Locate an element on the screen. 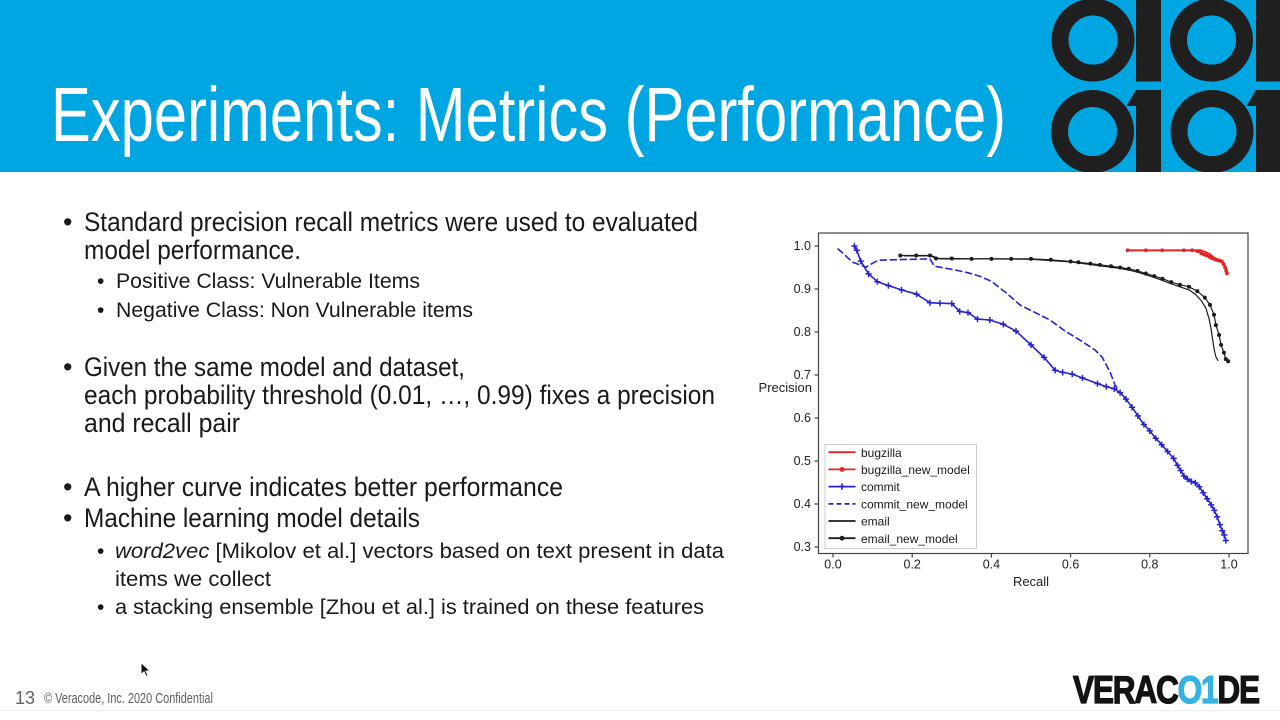  svg-text: commit_new_model is located at coordinates (914, 504).